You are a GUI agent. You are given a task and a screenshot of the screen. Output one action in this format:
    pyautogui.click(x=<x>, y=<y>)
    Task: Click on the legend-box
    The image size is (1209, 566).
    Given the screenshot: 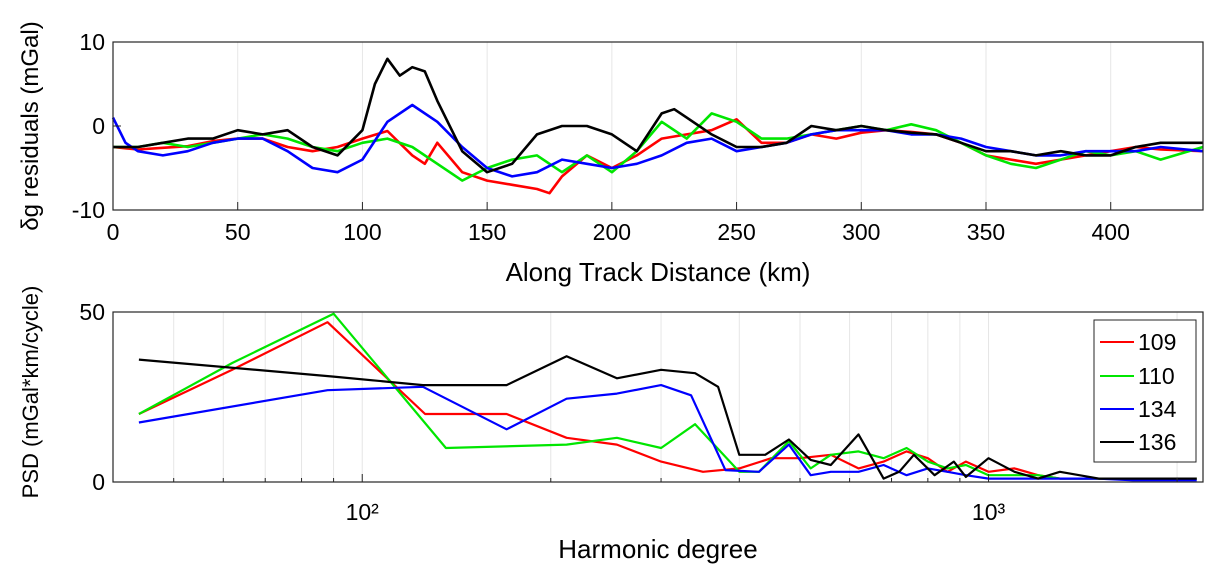 What is the action you would take?
    pyautogui.click(x=1145, y=391)
    